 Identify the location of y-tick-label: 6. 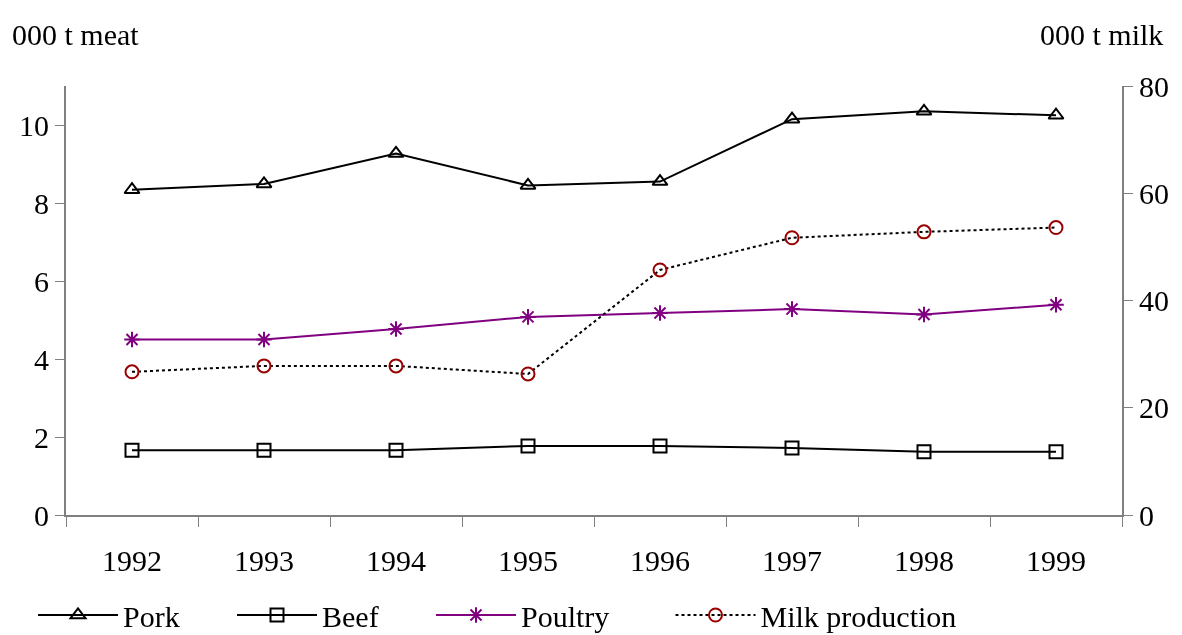
(41, 281).